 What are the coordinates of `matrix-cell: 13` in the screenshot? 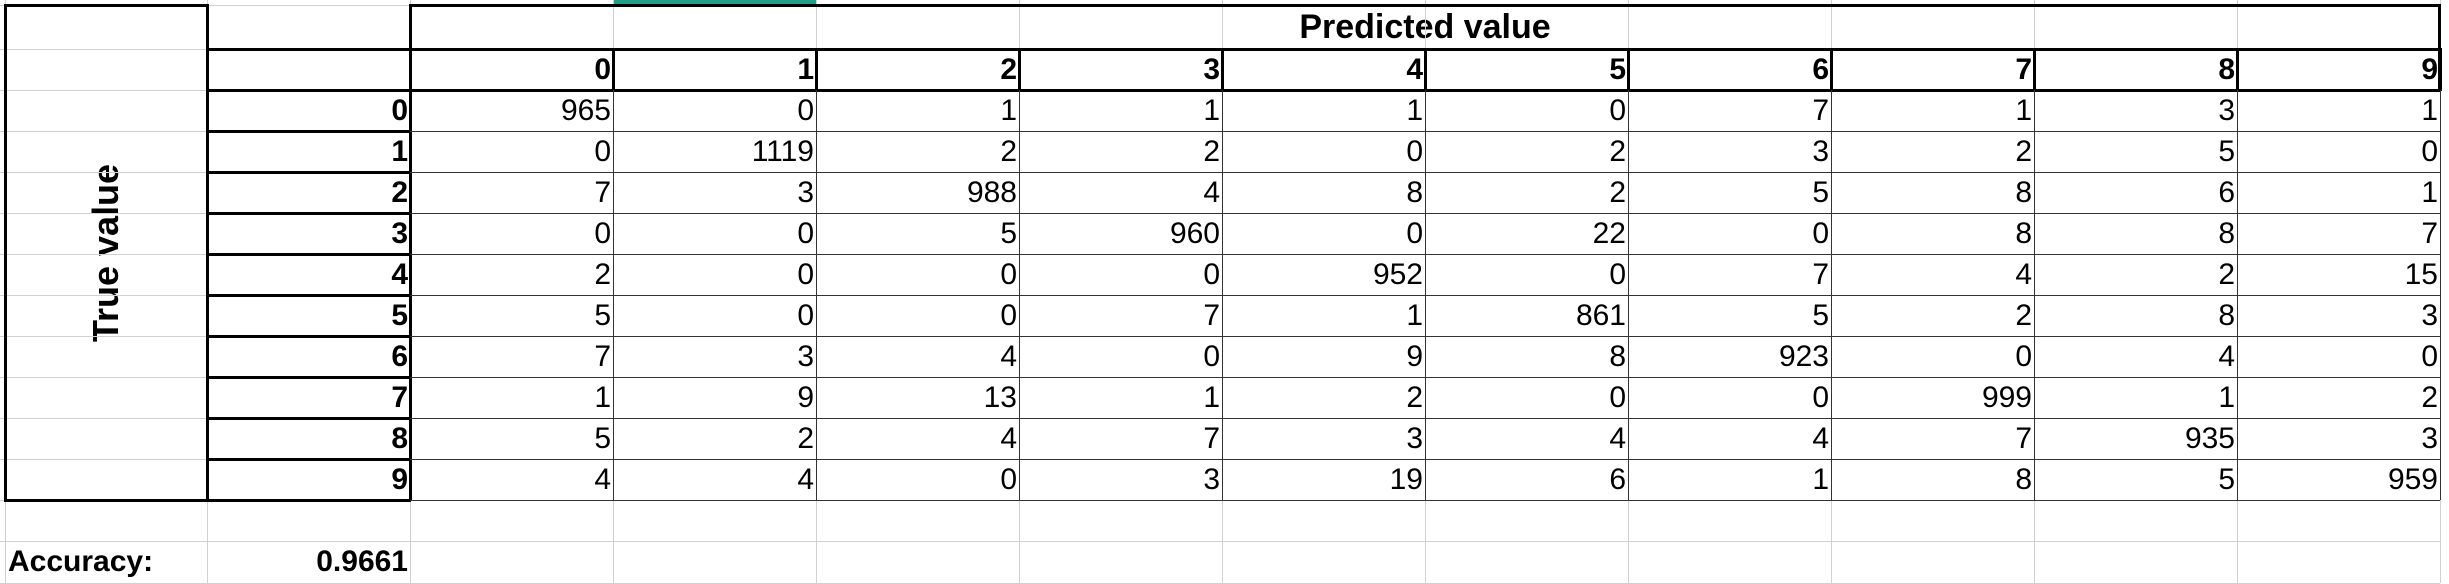 It's located at (1000, 397).